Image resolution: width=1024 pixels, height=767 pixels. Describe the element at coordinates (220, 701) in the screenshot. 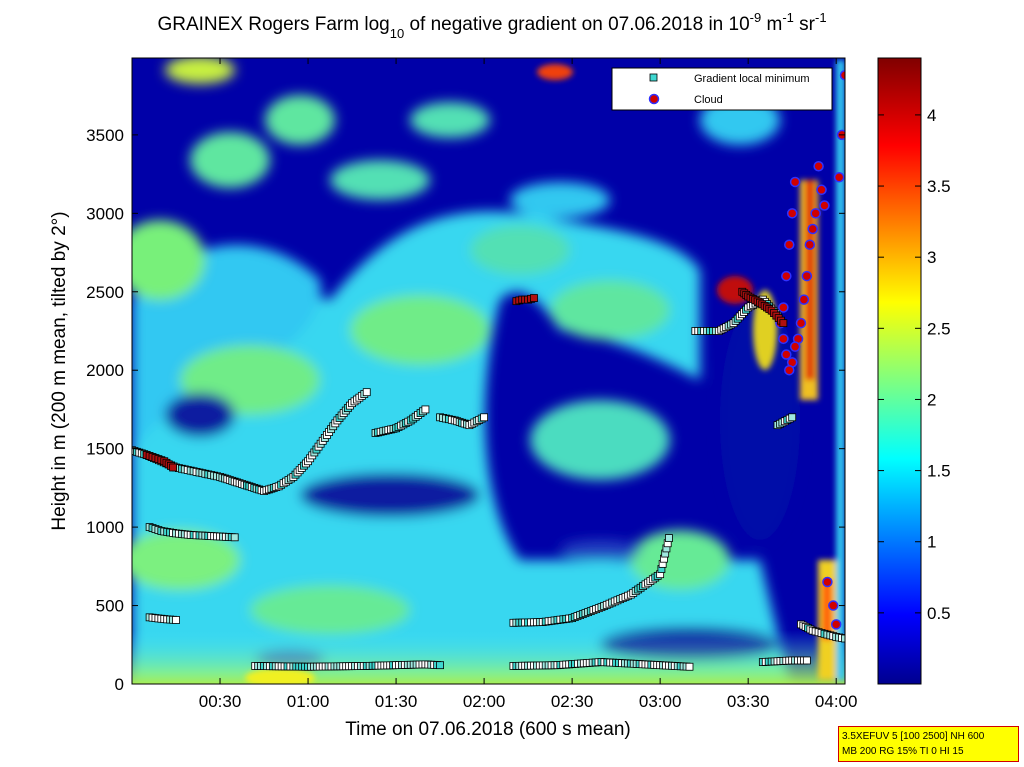

I see `x-tick-label: 00:30` at that location.